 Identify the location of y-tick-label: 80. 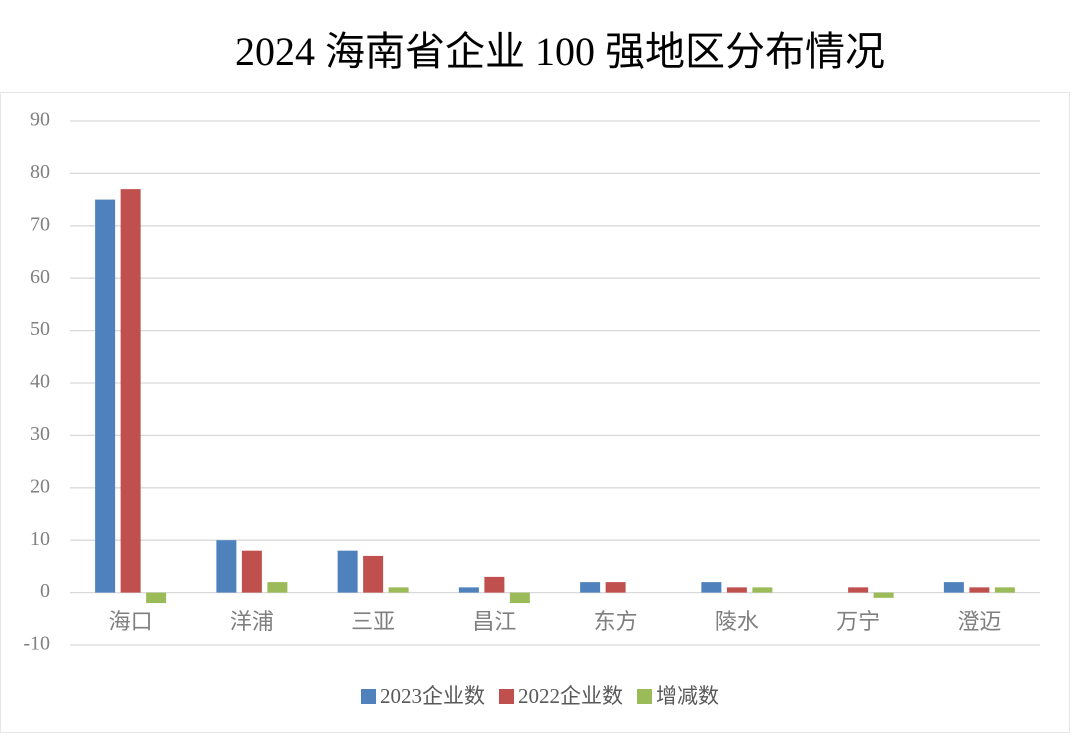
(40, 172).